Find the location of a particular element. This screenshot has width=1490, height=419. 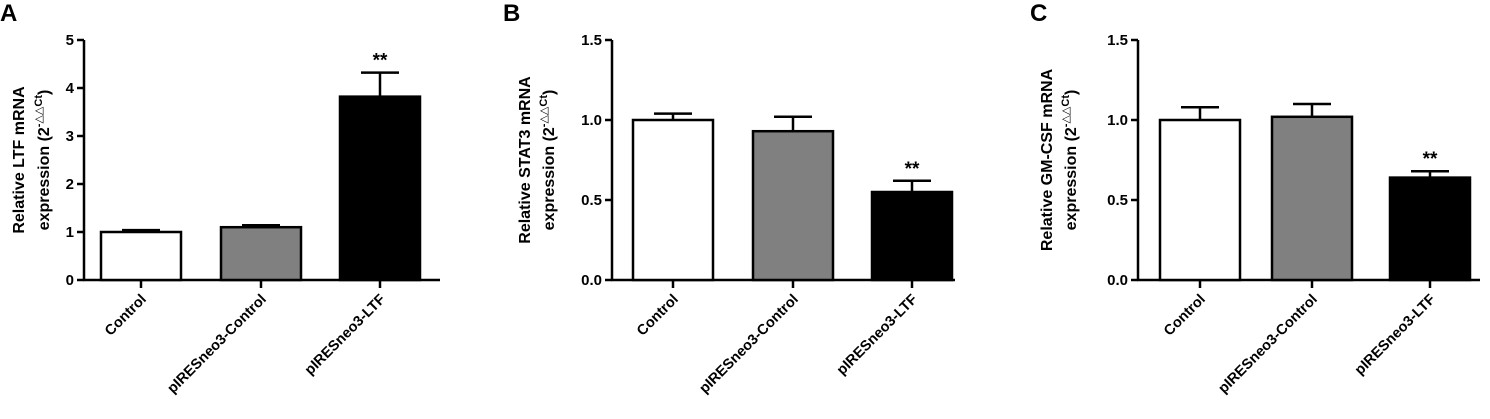

y-axis-label: Relative GM-CSF mRNA expression (2-△△Ct) is located at coordinates (1059, 159).